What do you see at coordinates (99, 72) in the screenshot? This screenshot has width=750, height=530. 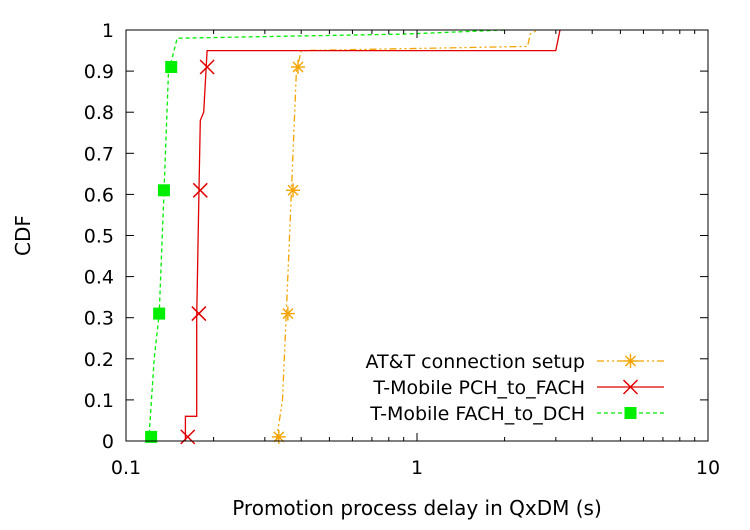 I see `y-tick-label: 0.9` at bounding box center [99, 72].